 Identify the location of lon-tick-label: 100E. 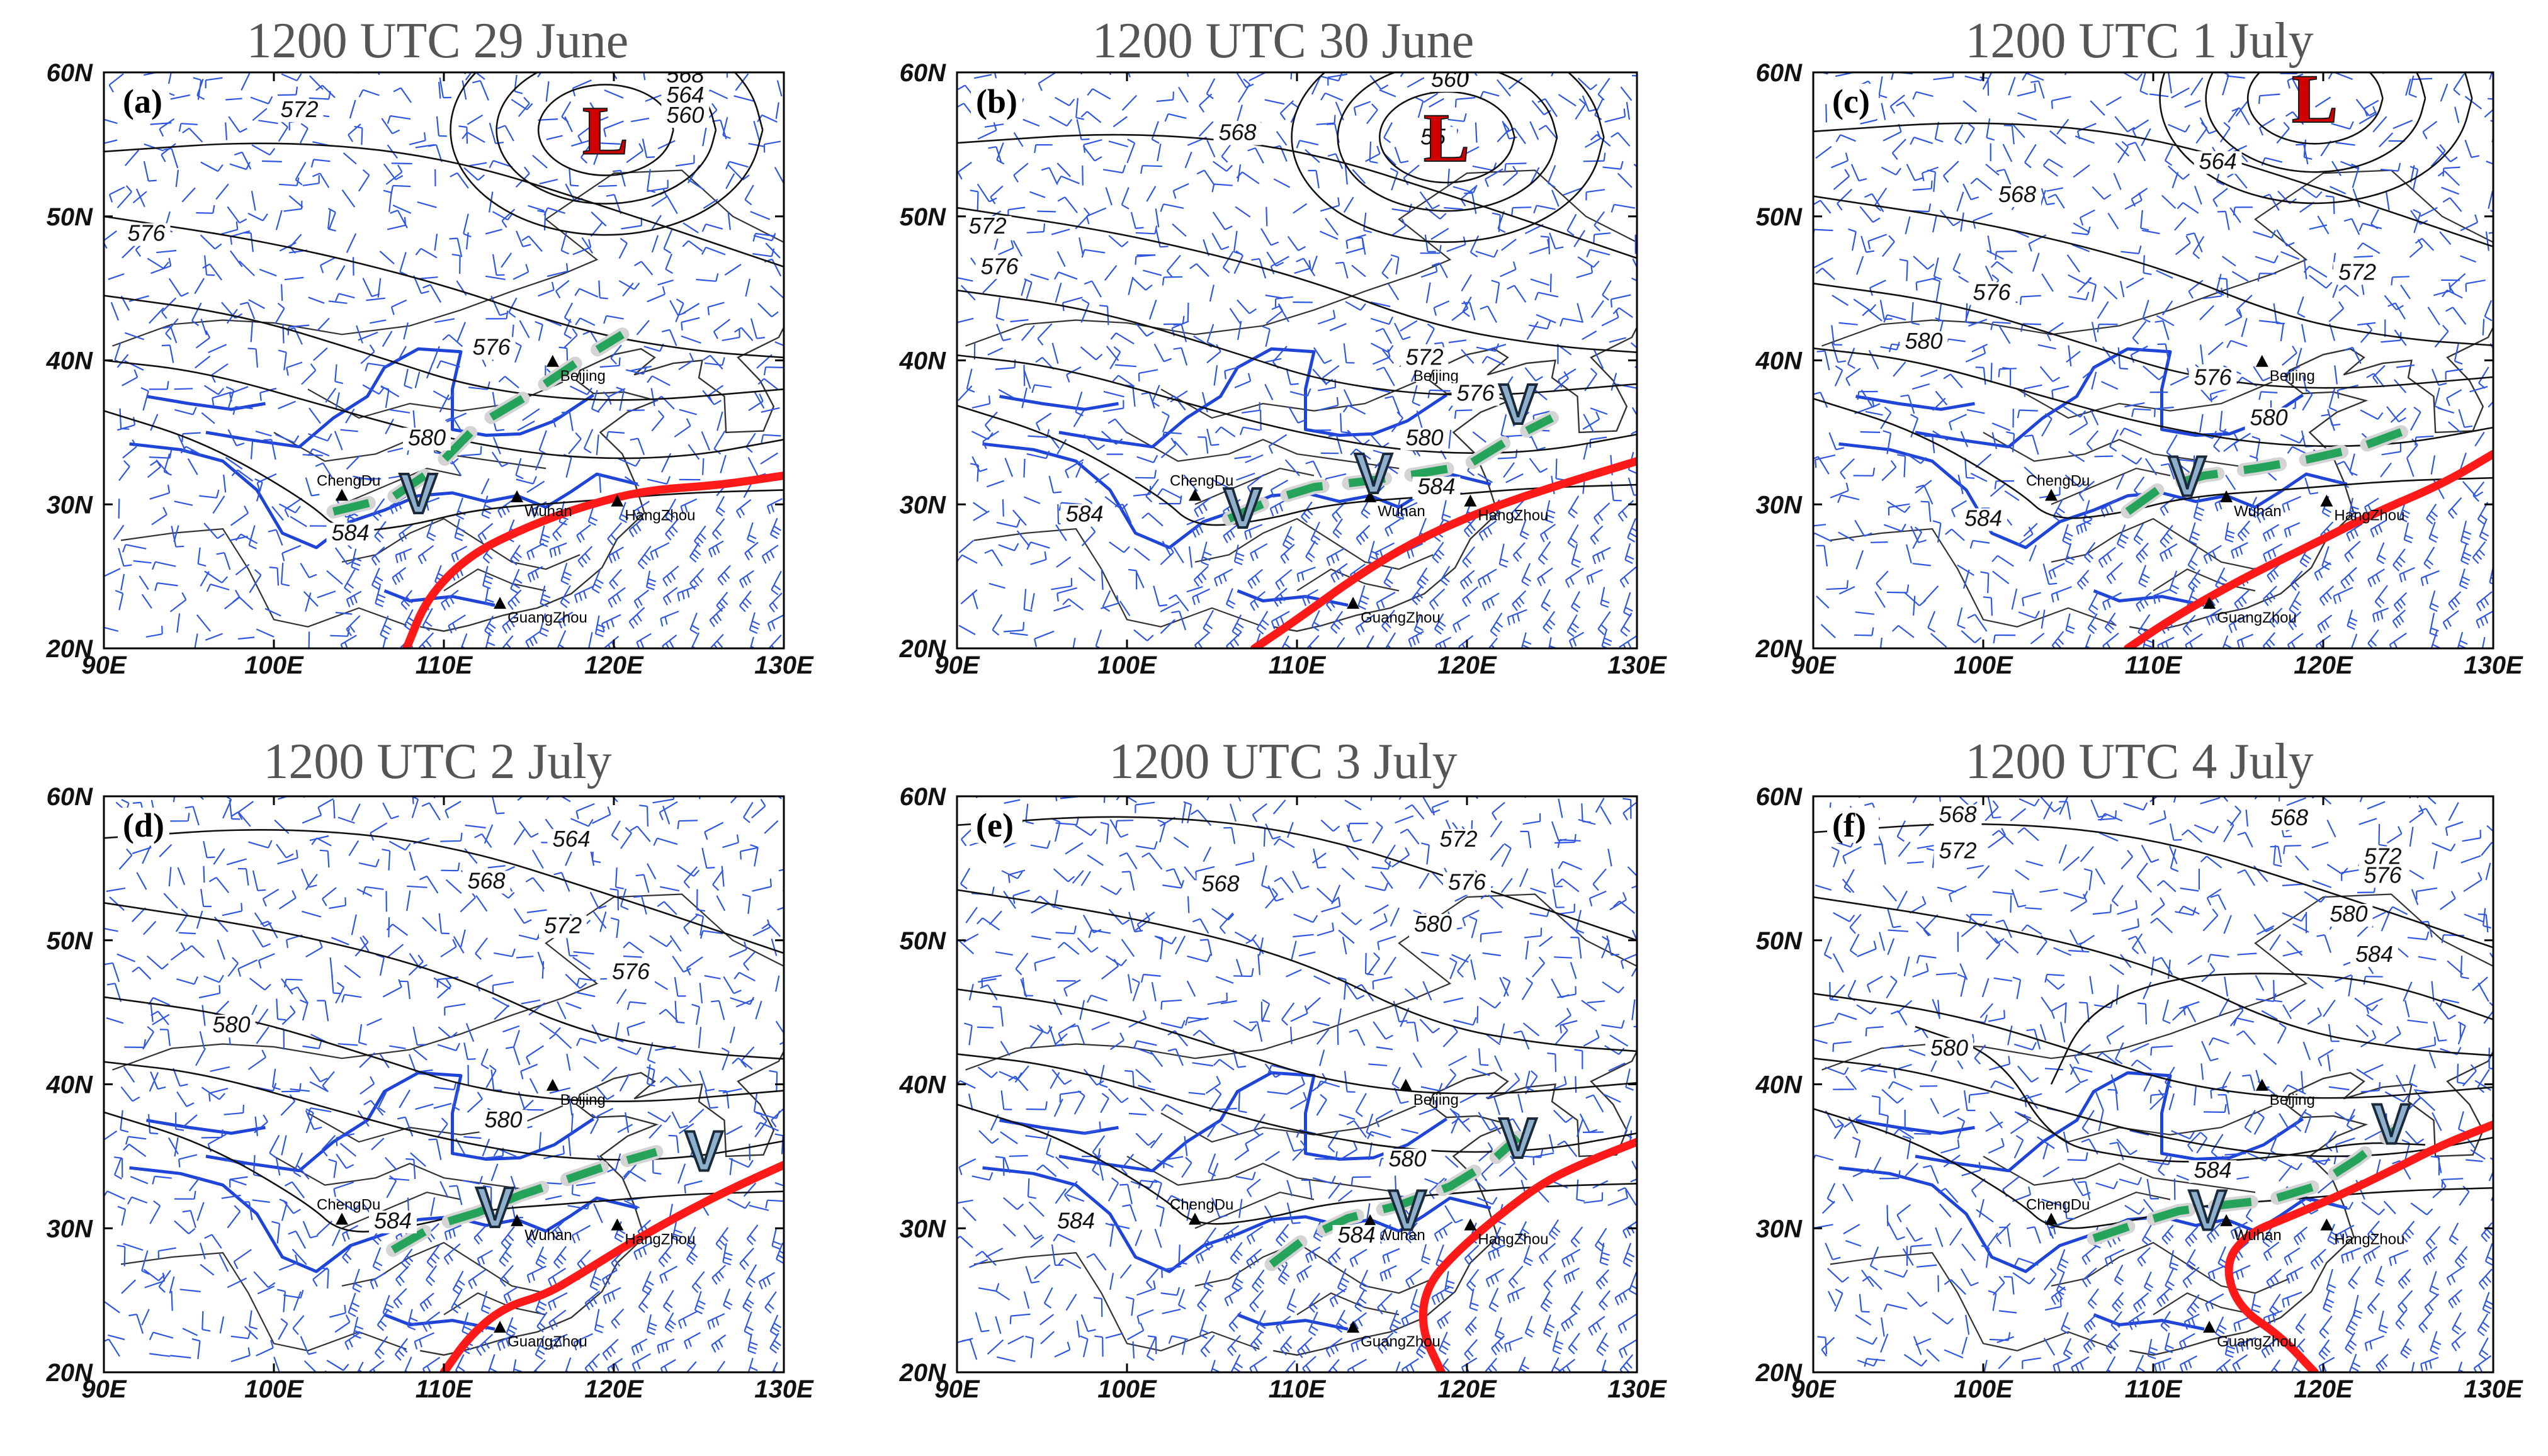
(1983, 665).